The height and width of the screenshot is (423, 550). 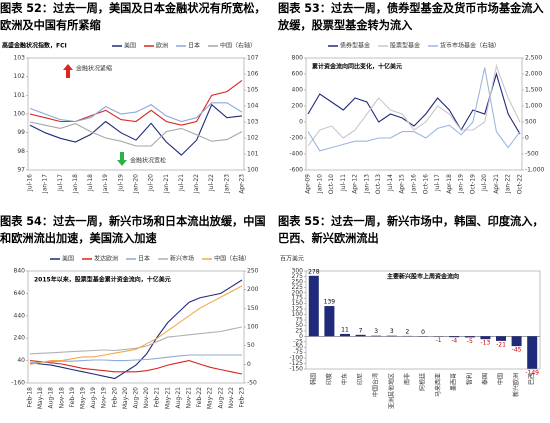 I want to click on x-tick-label: 墨西哥, so click(x=454, y=382).